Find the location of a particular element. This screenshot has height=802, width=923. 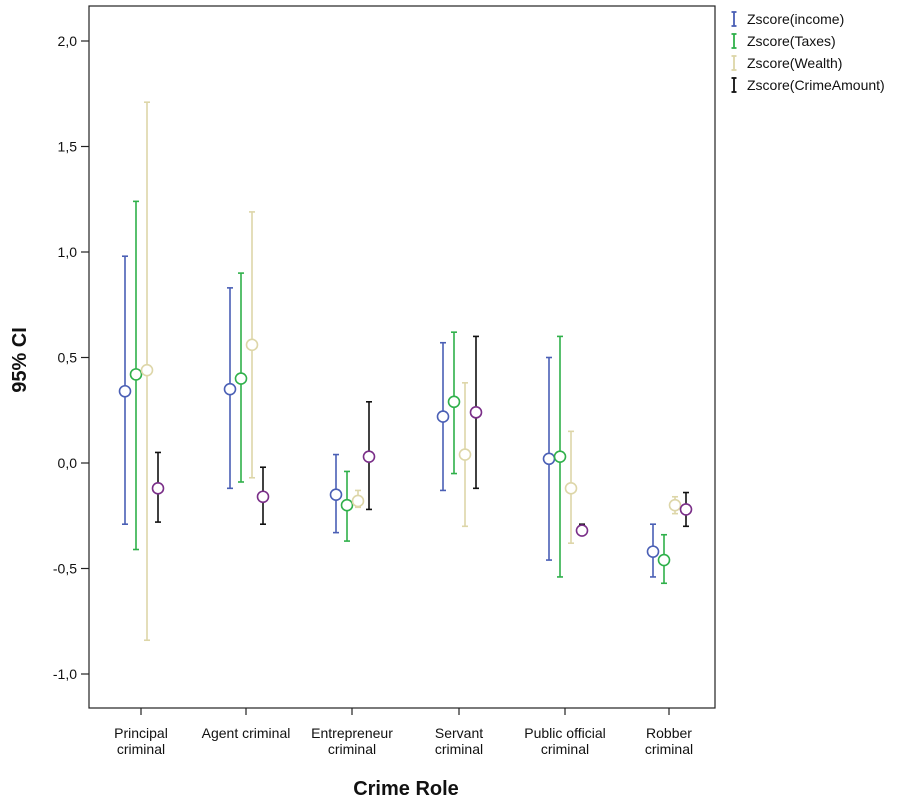

x-tick-label: Robber criminal is located at coordinates (669, 741).